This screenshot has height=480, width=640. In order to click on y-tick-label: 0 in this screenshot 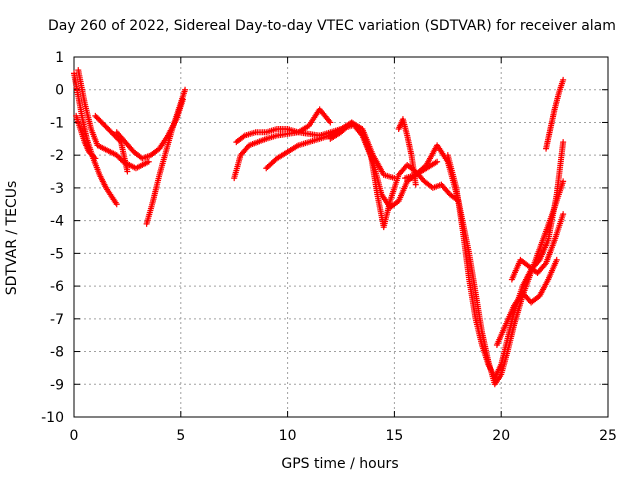, I will do `click(59, 91)`.